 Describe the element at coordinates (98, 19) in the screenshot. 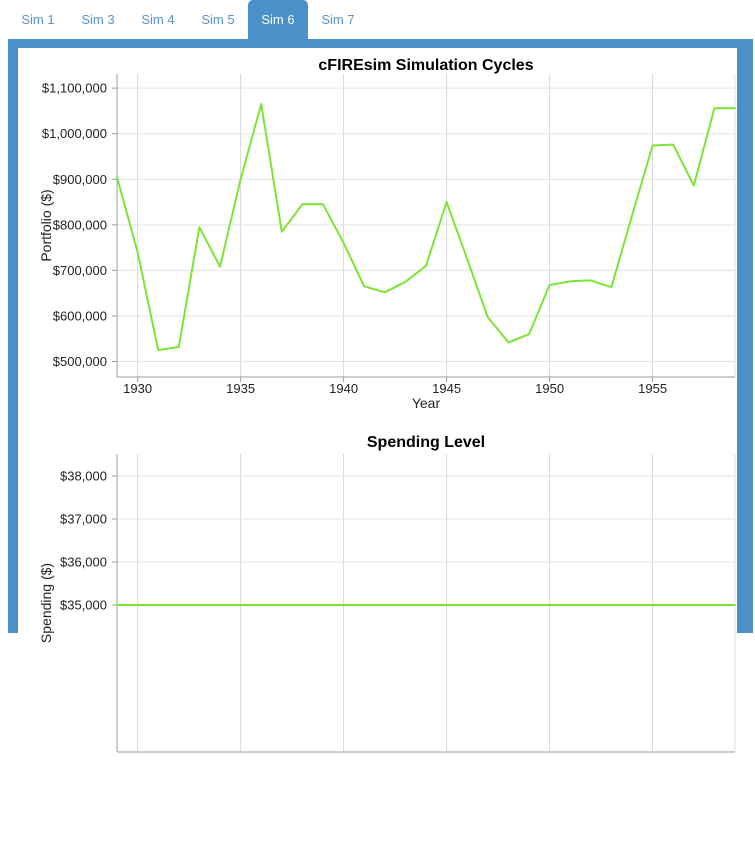

I see `tab-sim-3: Sim 3` at that location.